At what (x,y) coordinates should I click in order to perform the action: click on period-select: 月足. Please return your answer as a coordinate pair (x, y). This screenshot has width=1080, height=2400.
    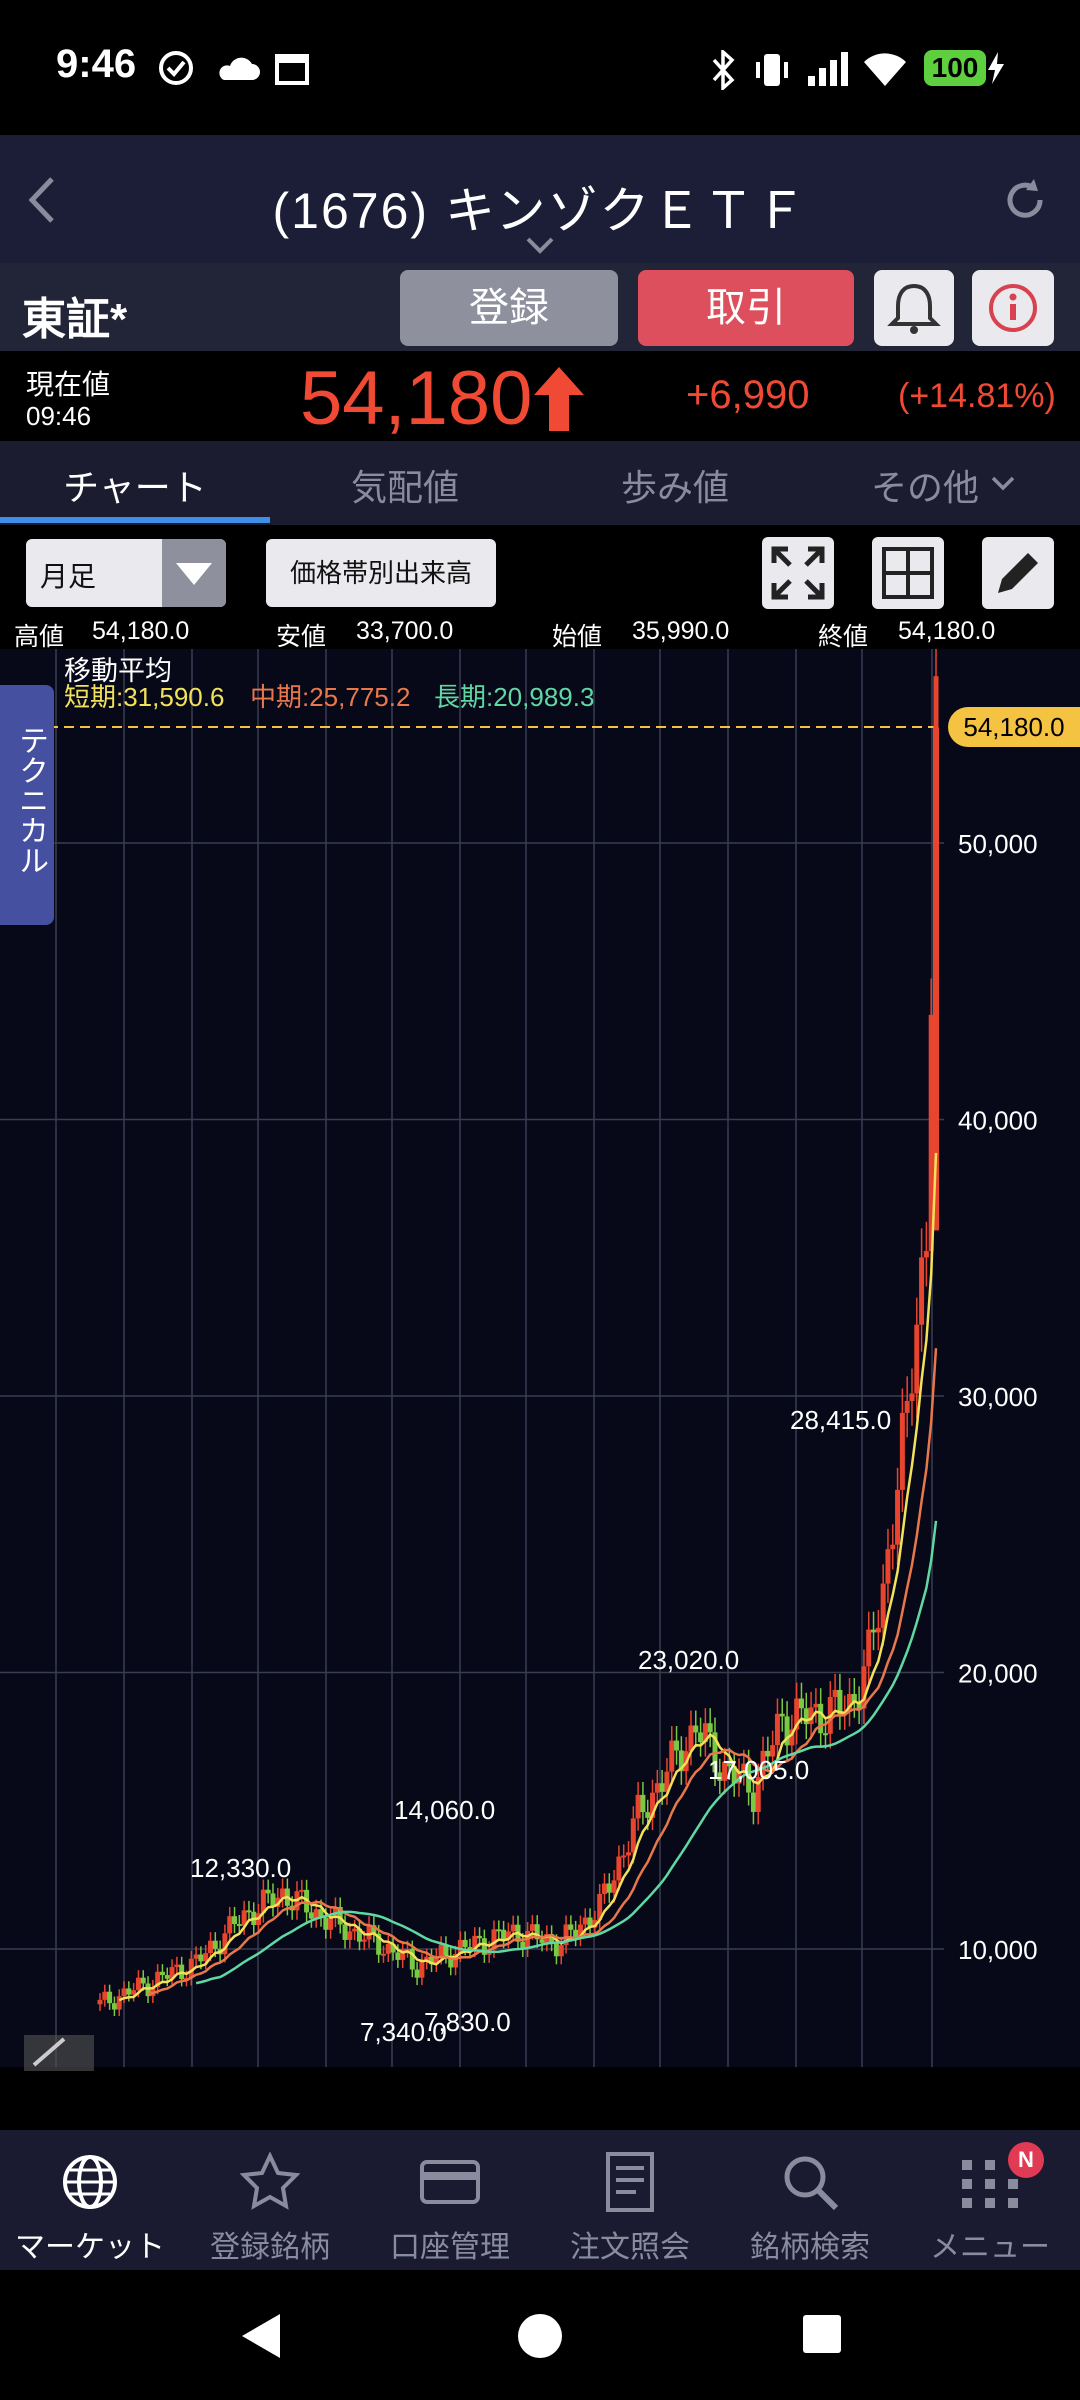
    Looking at the image, I should click on (126, 573).